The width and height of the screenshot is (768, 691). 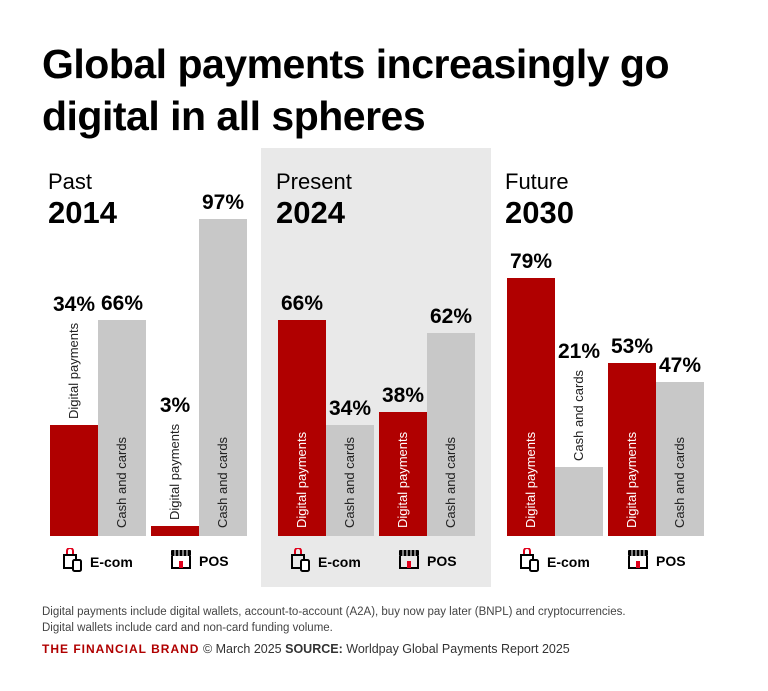 I want to click on brand-logo: THE FINANCIAL BRAND, so click(x=121, y=649).